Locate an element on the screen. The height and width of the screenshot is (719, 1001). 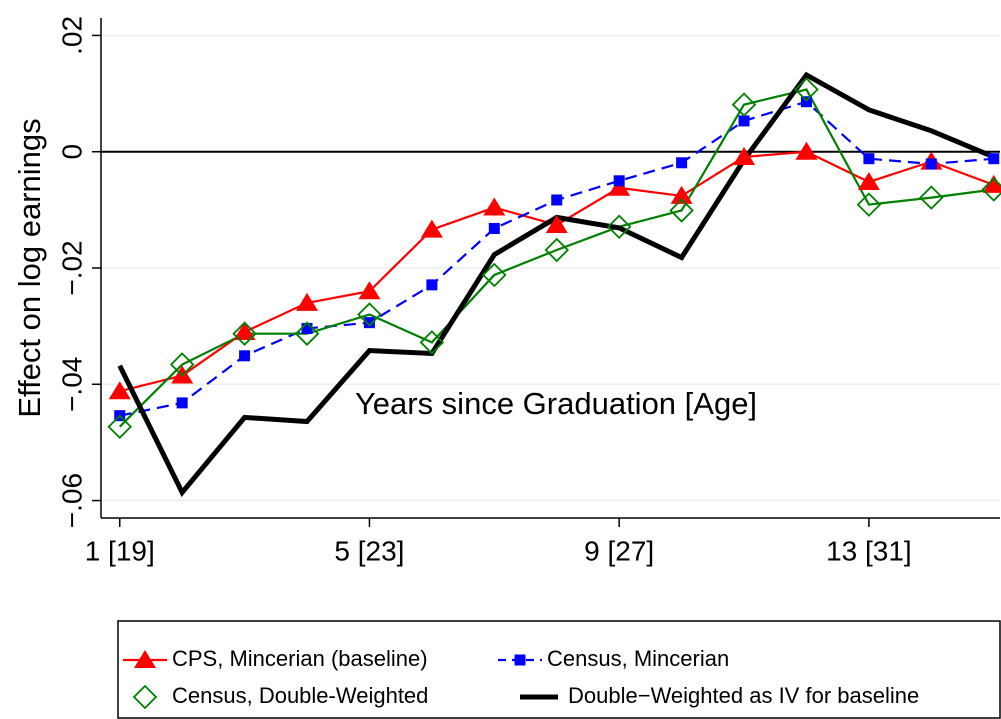
x-tick-label: 9 [27] is located at coordinates (619, 550).